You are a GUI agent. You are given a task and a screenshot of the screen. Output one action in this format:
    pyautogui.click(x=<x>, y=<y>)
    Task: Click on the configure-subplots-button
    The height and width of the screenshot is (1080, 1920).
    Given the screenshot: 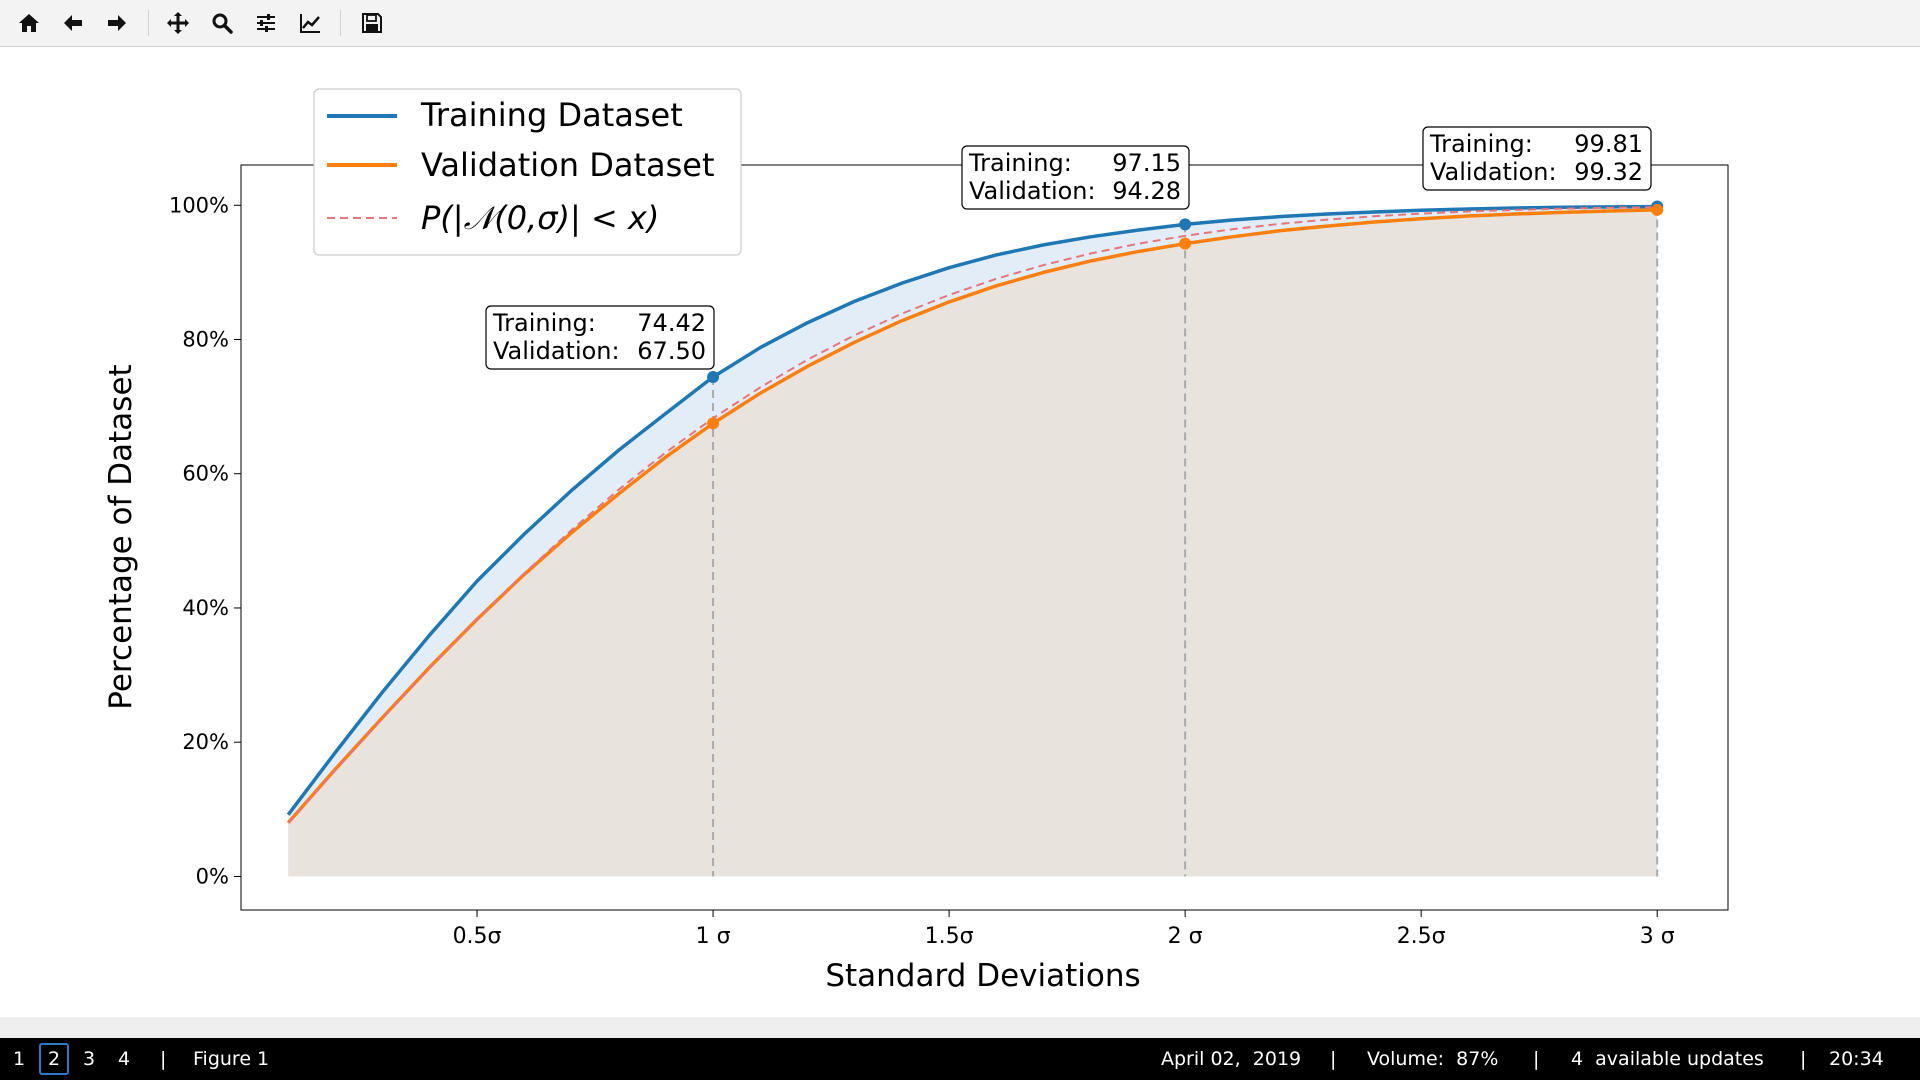 What is the action you would take?
    pyautogui.click(x=266, y=23)
    